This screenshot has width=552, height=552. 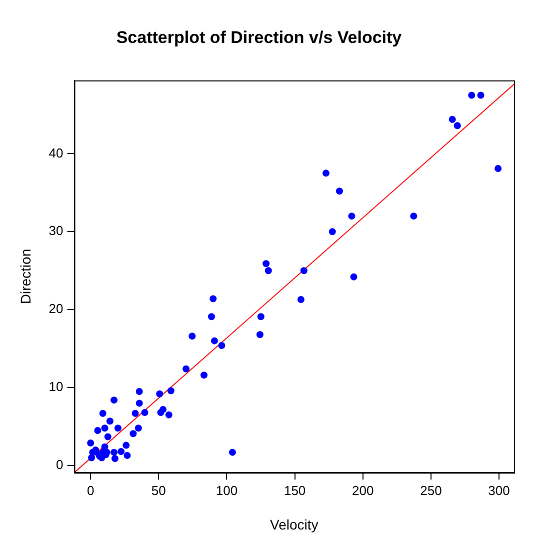 I want to click on y-tick-label: 40, so click(x=56, y=152).